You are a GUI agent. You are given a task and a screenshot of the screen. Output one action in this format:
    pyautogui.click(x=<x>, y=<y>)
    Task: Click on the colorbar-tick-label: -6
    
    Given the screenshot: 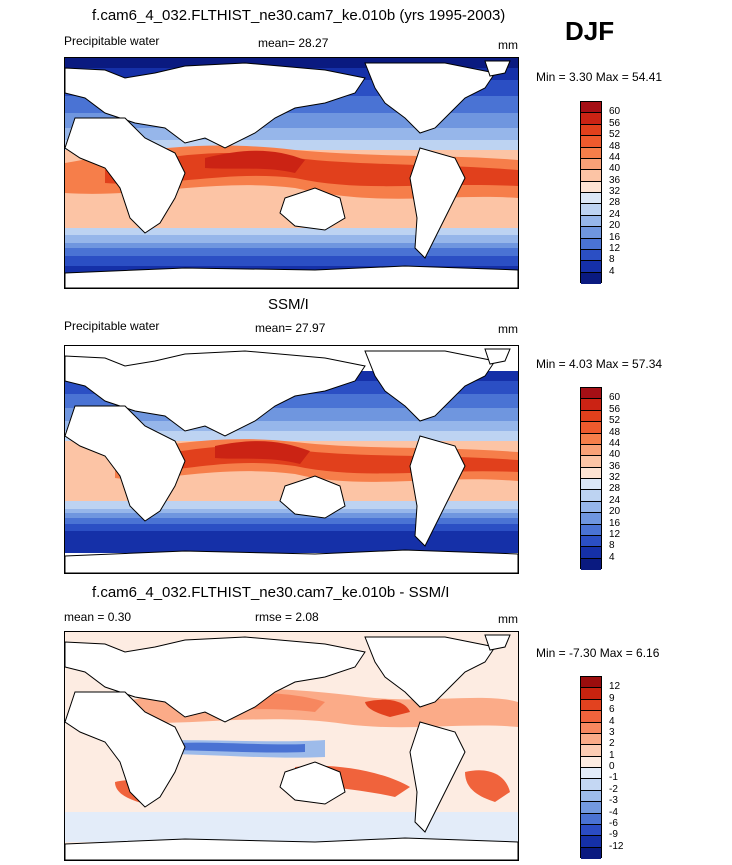 What is the action you would take?
    pyautogui.click(x=613, y=823)
    